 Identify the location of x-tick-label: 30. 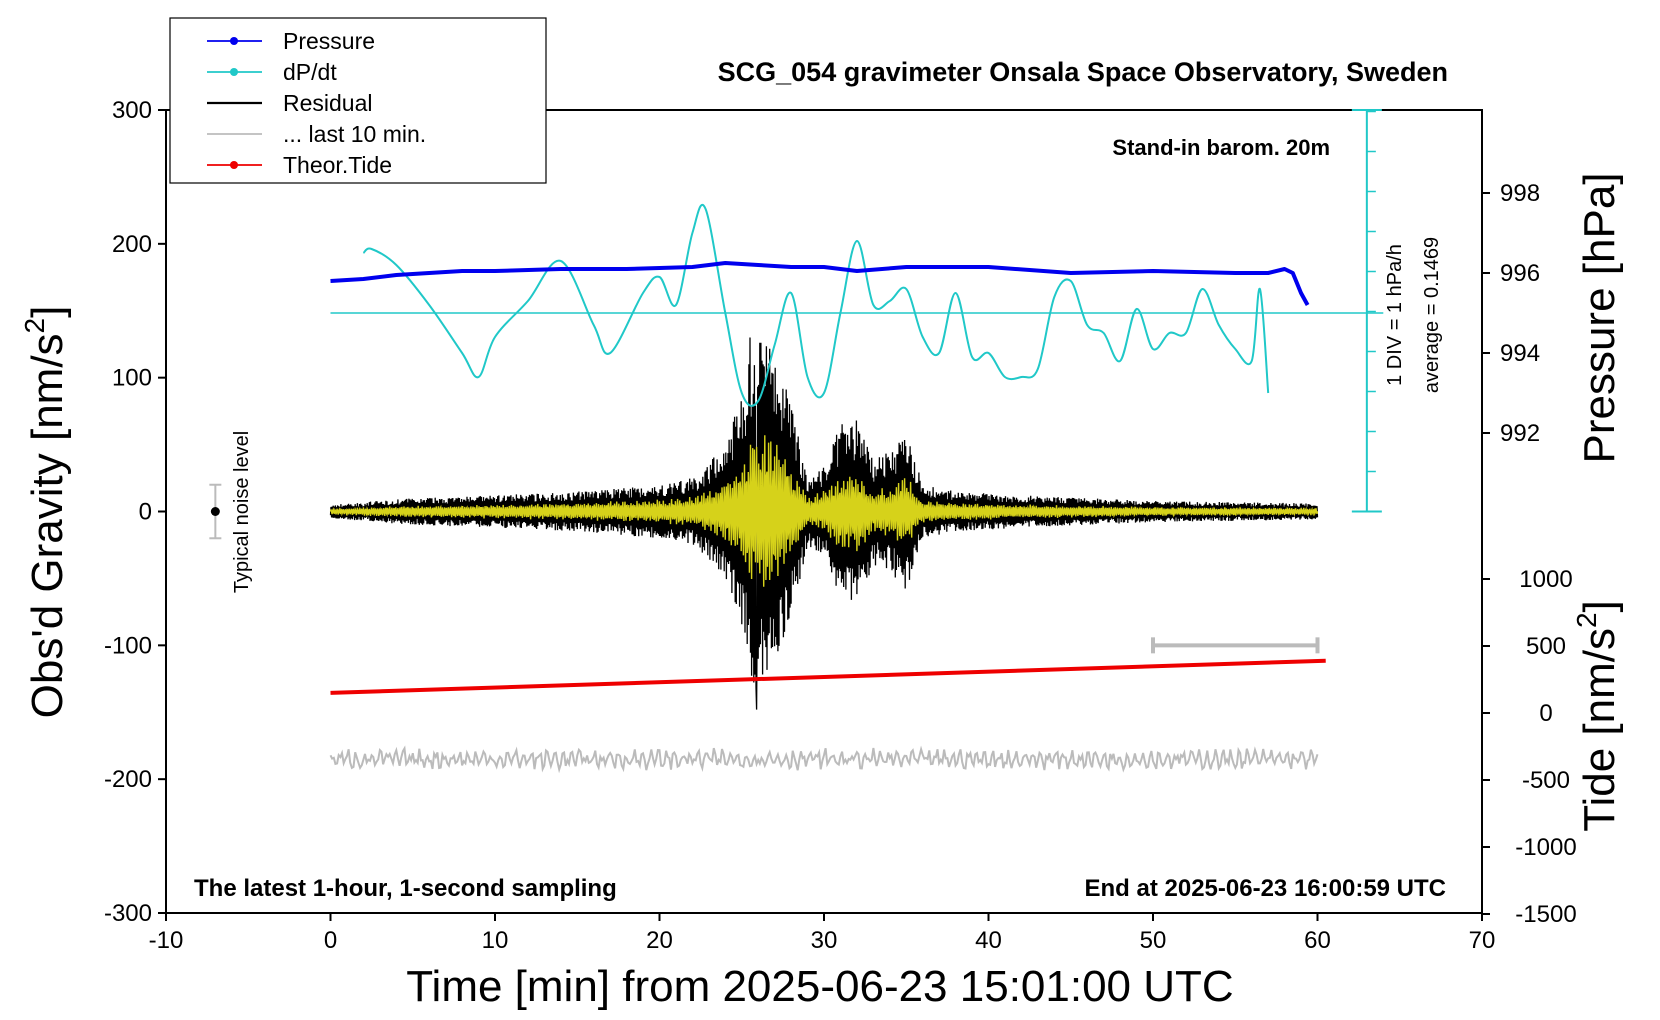
(824, 940).